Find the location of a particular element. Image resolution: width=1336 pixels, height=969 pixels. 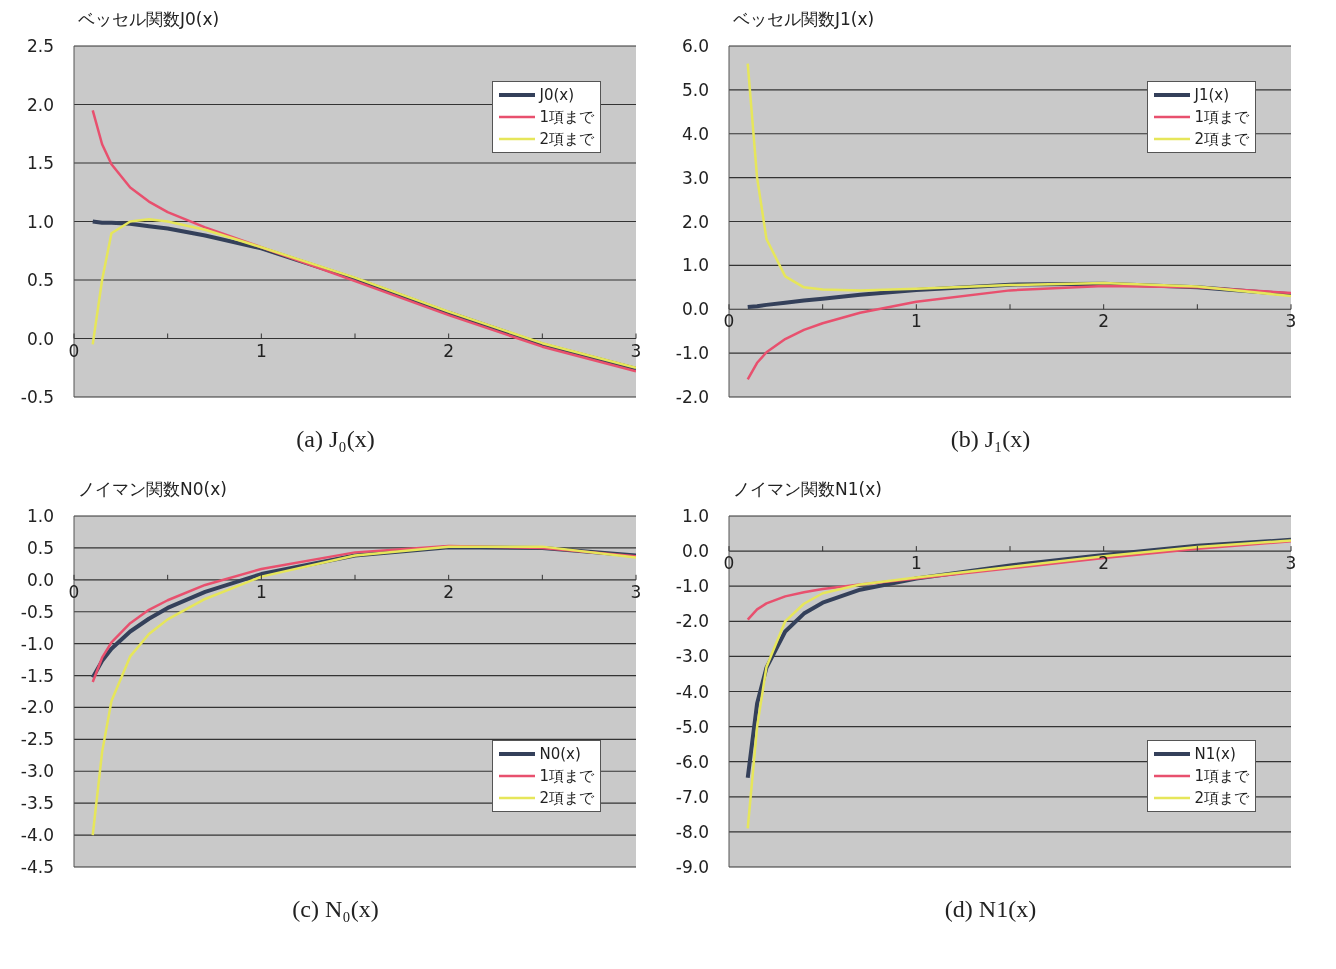

y-tick-label: 2.5 is located at coordinates (40, 46).